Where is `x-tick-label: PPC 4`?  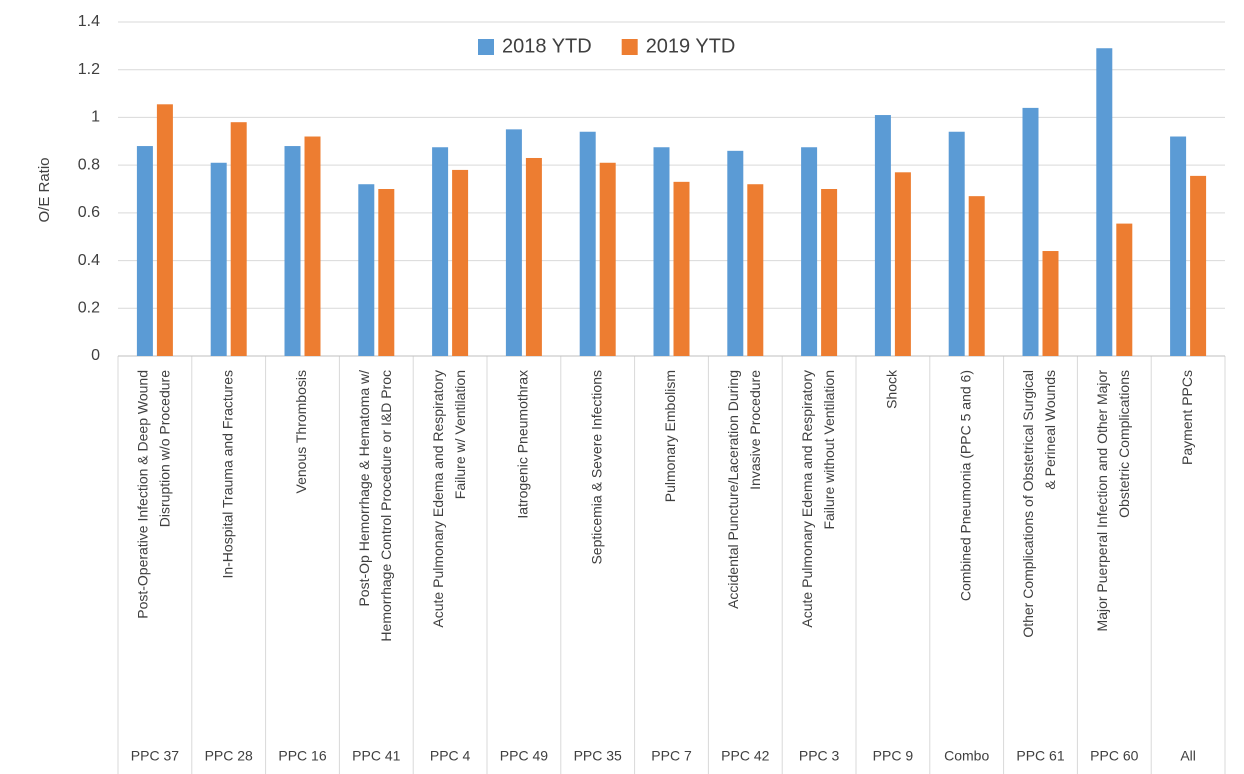
x-tick-label: PPC 4 is located at coordinates (450, 756).